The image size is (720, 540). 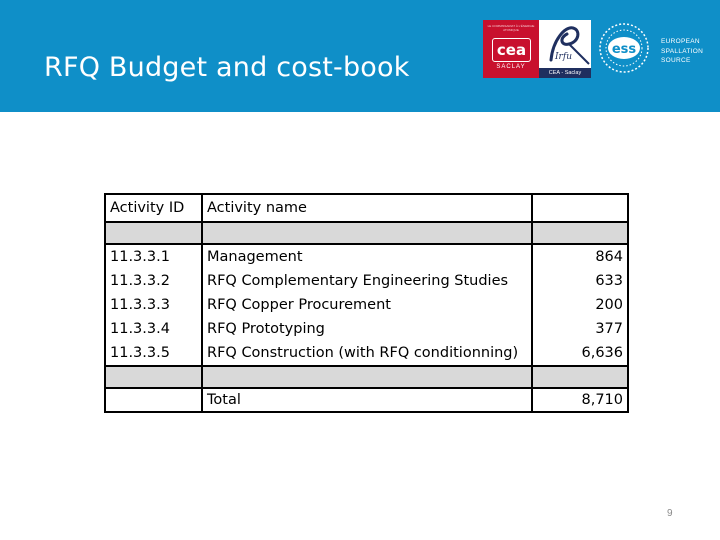 I want to click on activity-id-cell: 11.3.3.1, so click(x=153, y=256).